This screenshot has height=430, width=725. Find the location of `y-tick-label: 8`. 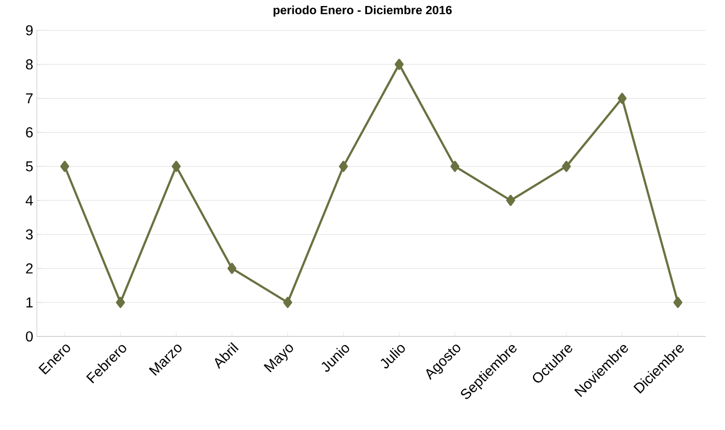

y-tick-label: 8 is located at coordinates (29, 64).